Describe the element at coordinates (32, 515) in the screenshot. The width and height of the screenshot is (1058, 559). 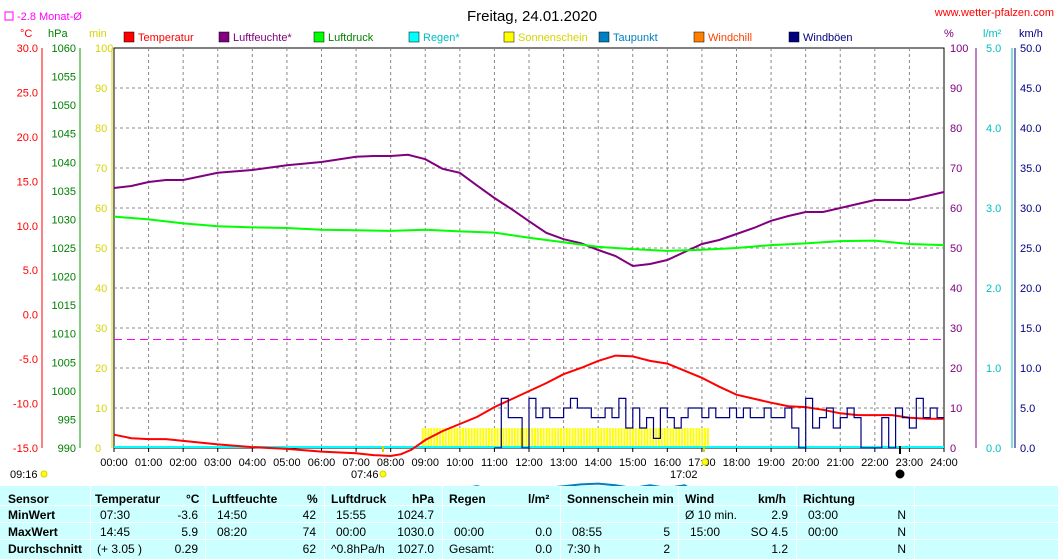
I see `row-label: MinWert` at that location.